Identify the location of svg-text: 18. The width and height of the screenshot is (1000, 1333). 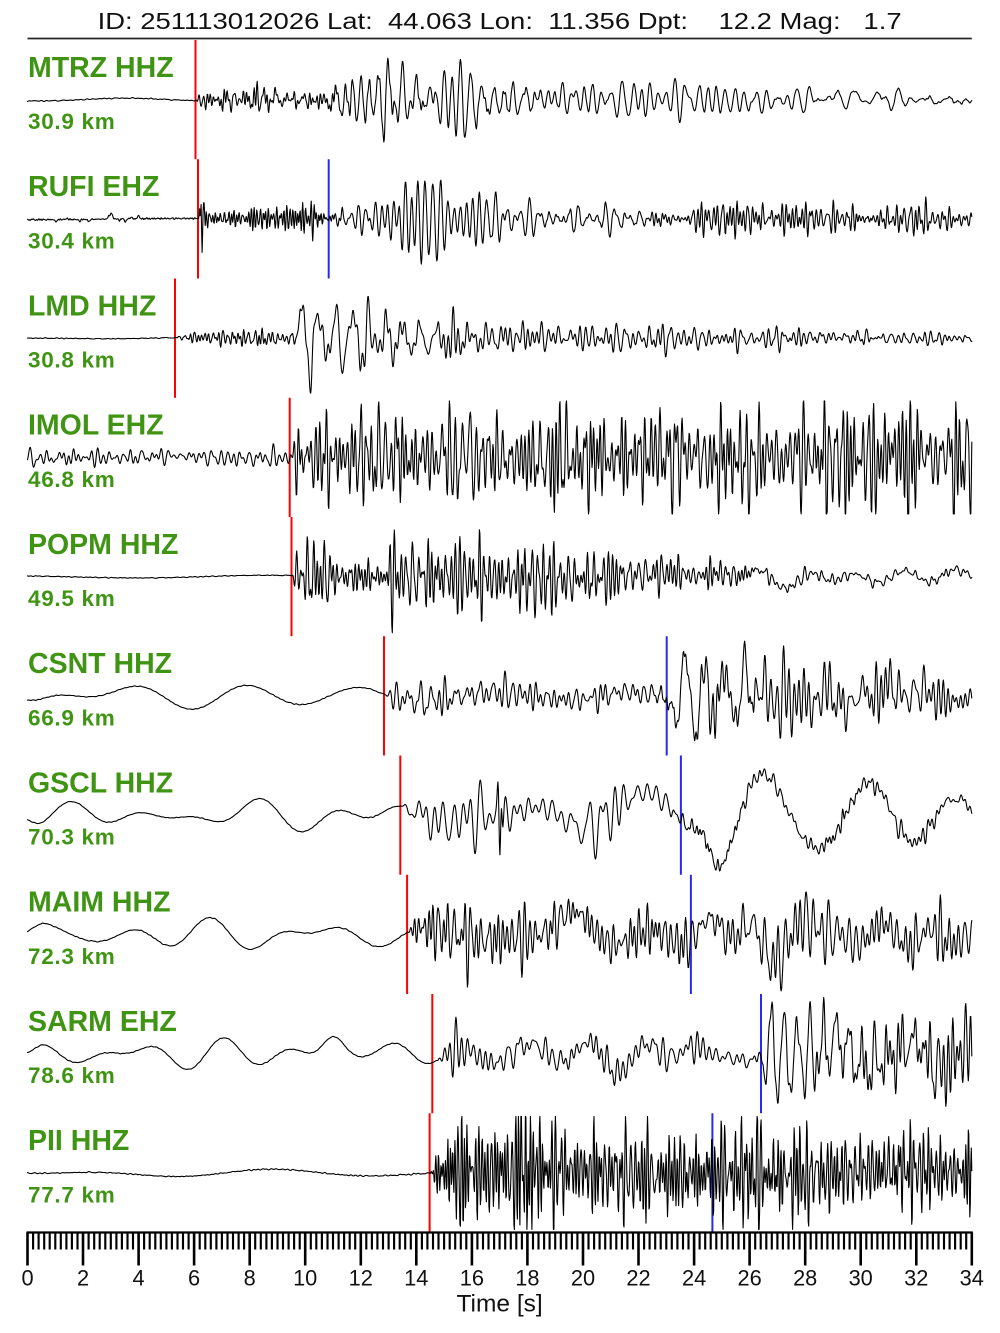
(527, 1278).